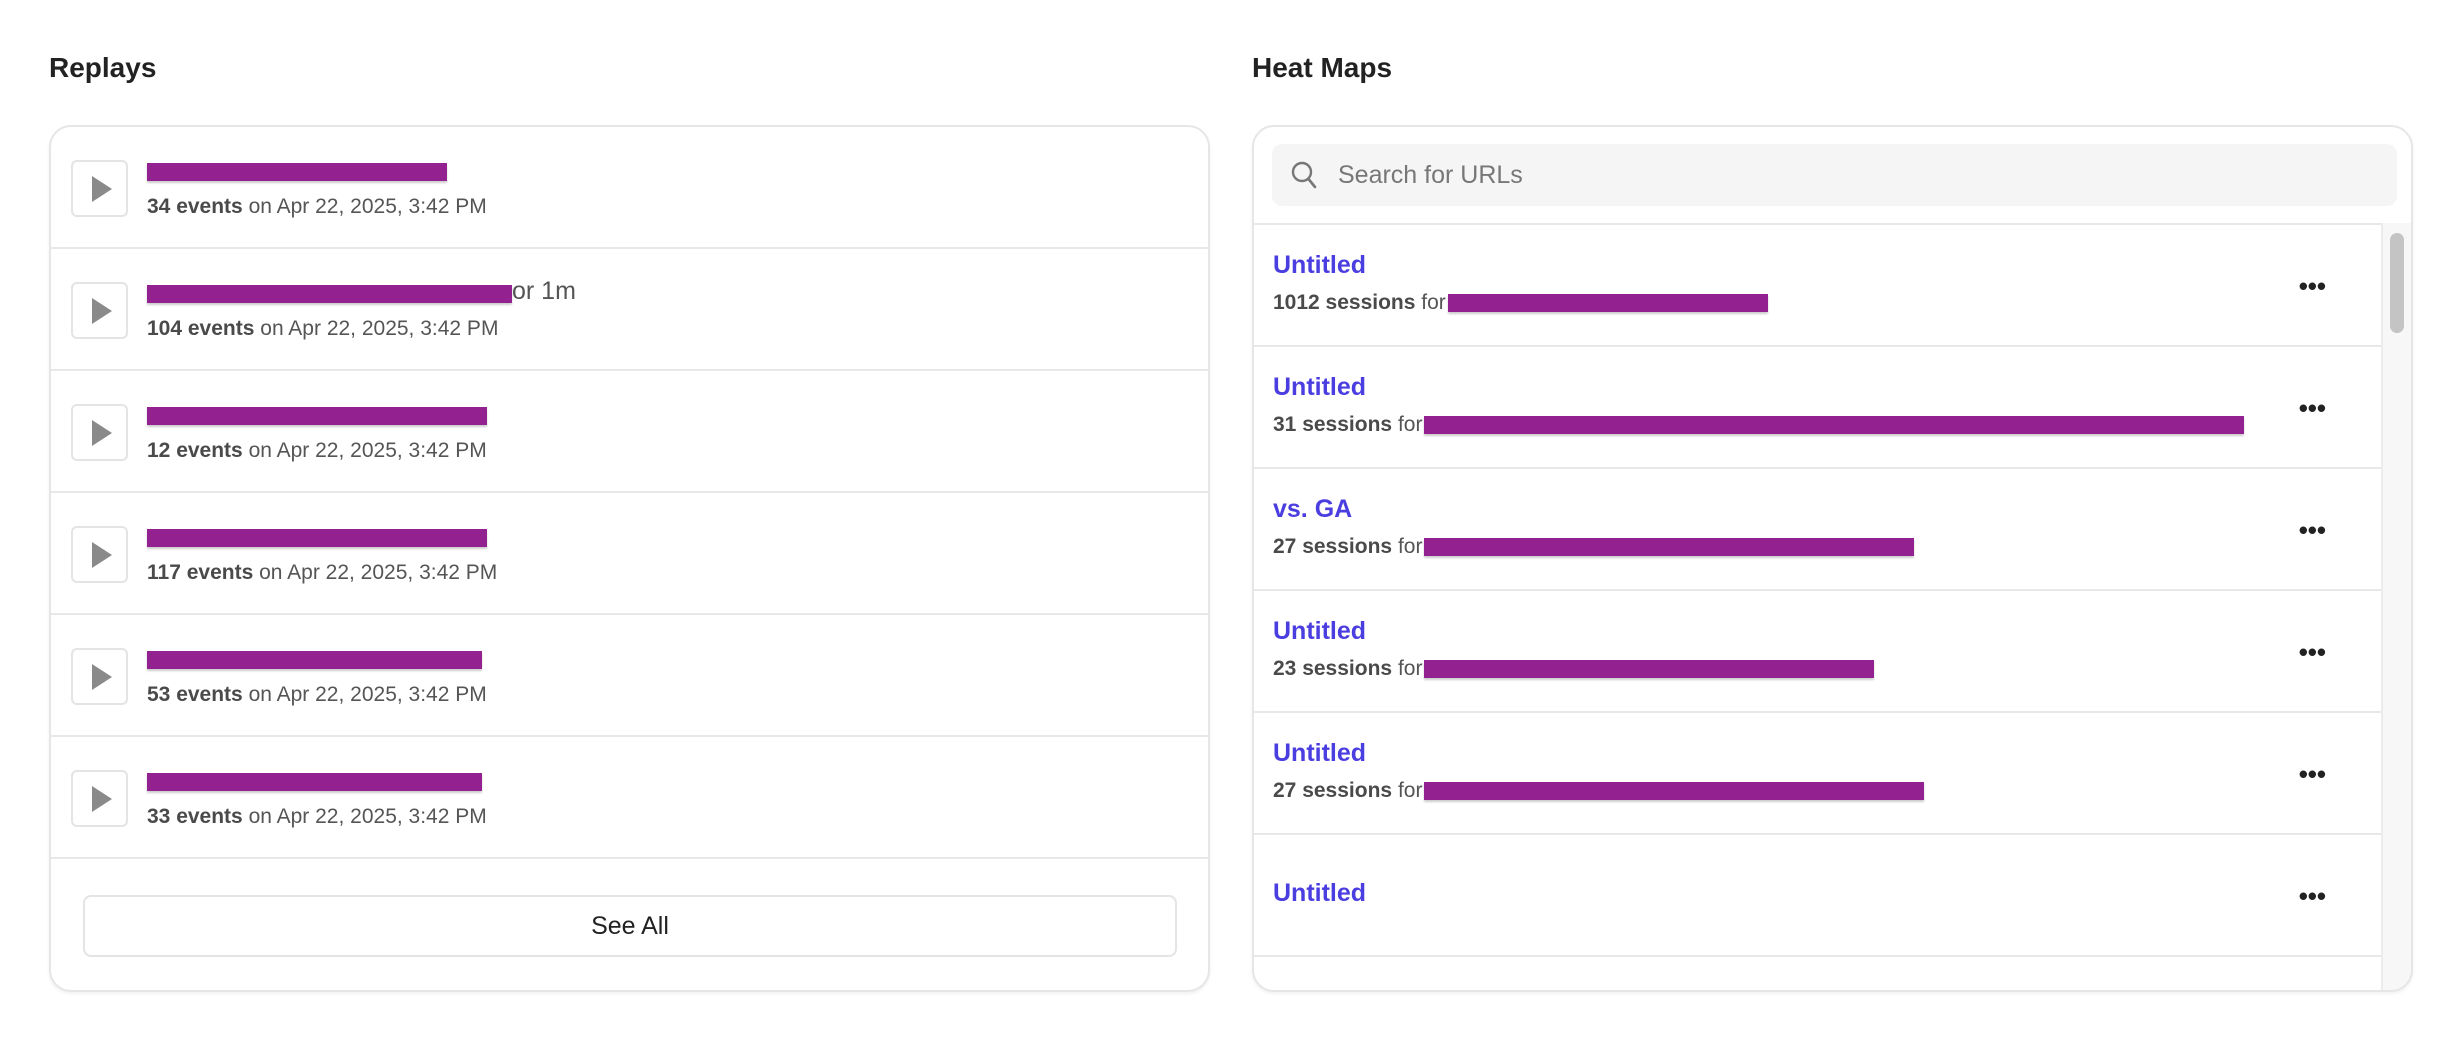 The image size is (2460, 1050). I want to click on replay-meta: 117 events on Apr 22, 2025, 3:42 PM, so click(322, 573).